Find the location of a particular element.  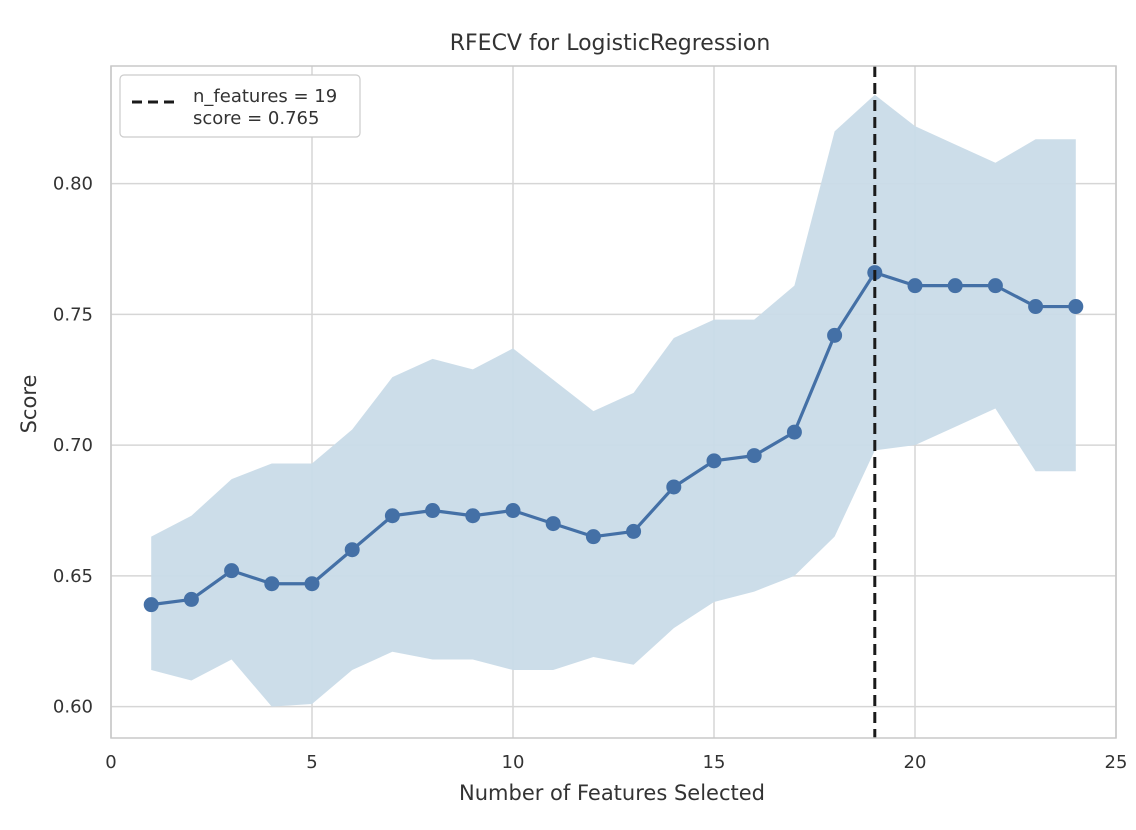

x-tick-label: 15 is located at coordinates (714, 762).